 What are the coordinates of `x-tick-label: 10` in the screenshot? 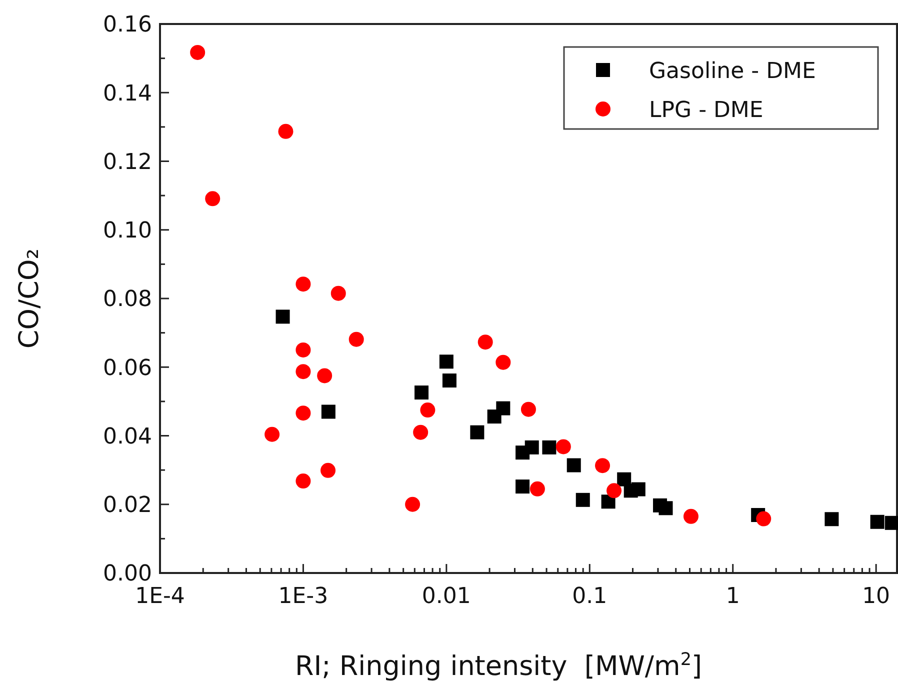 It's located at (876, 596).